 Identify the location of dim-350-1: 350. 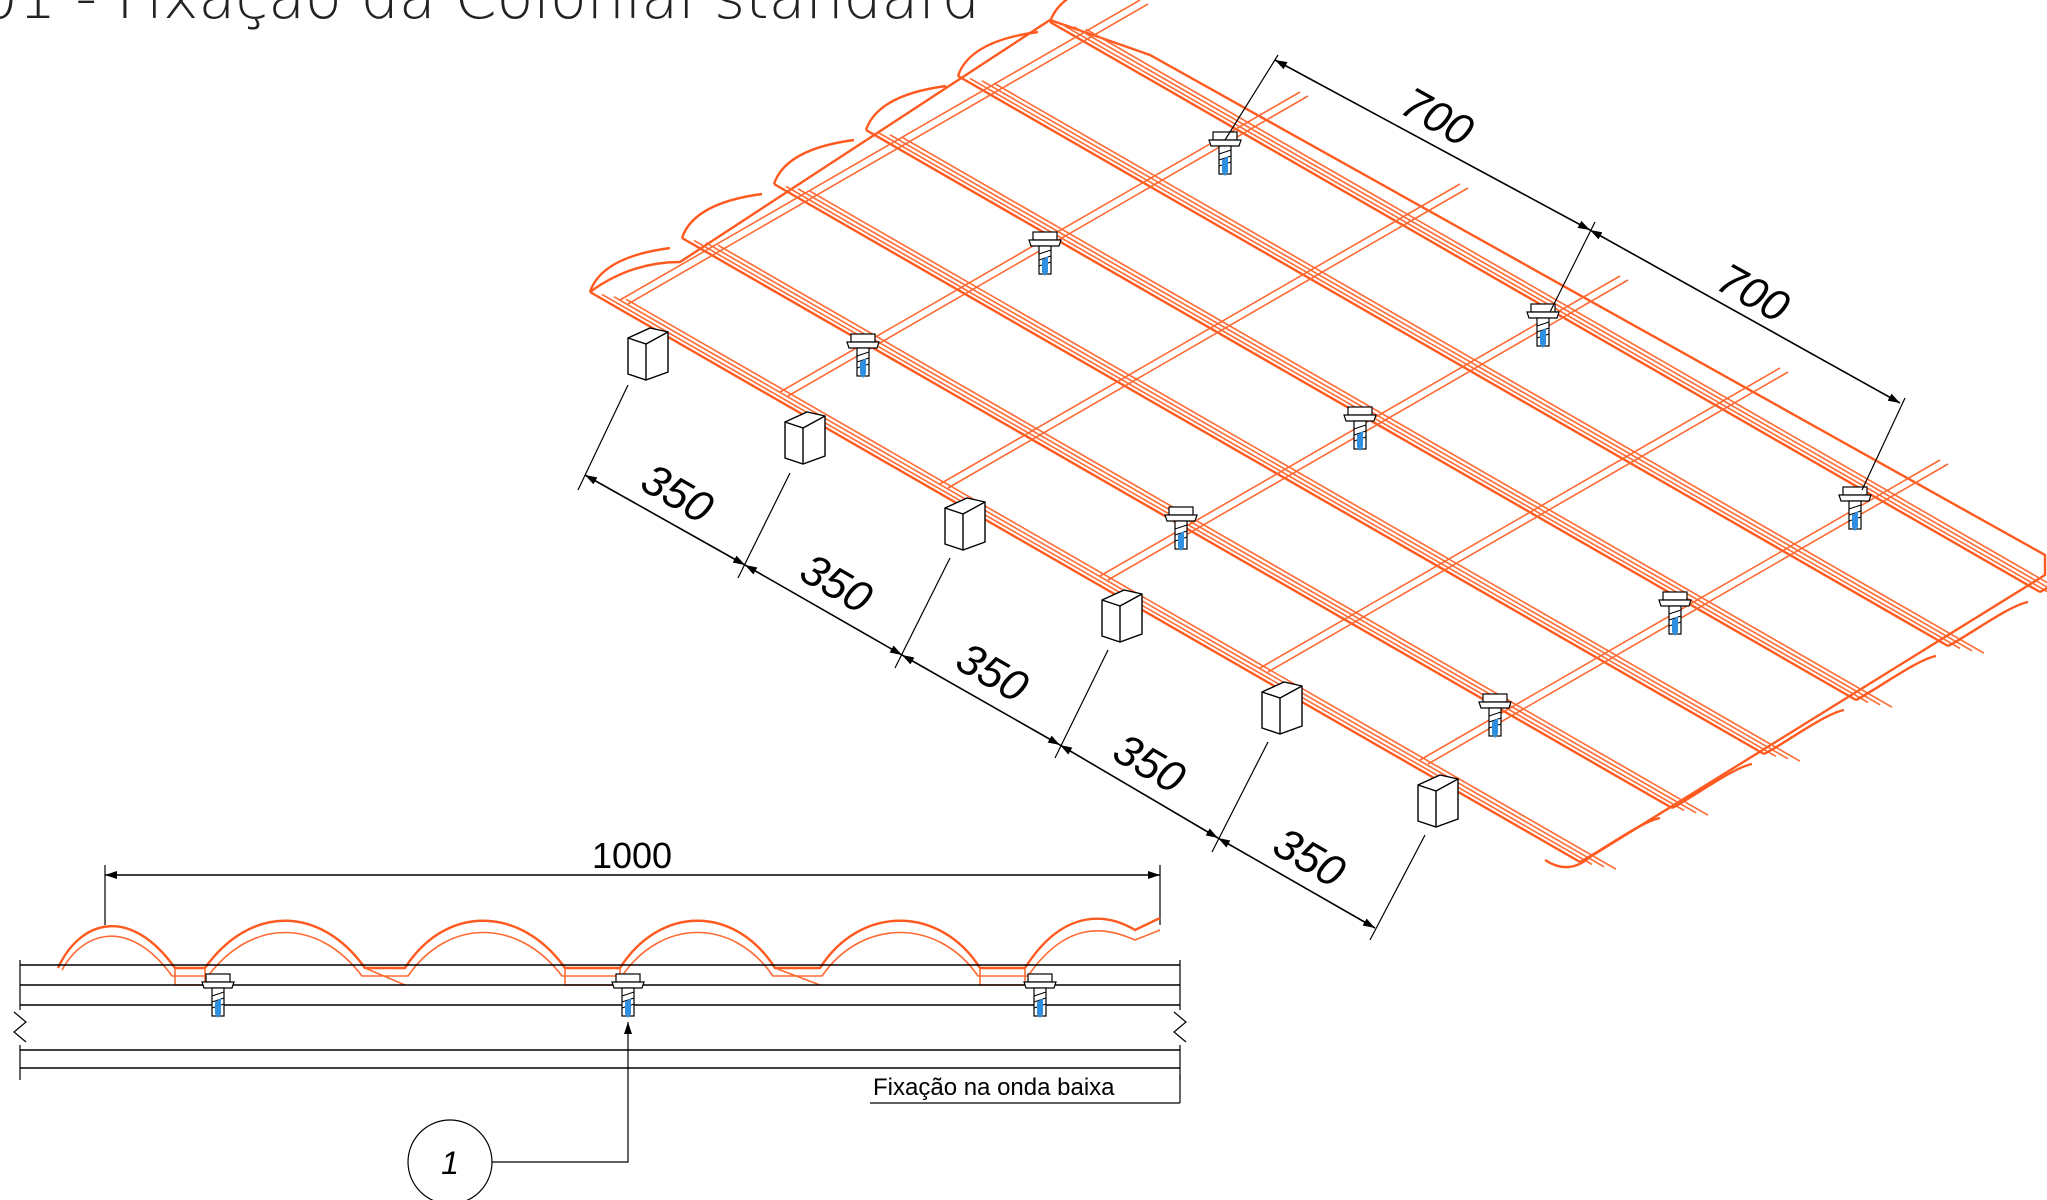
(677, 493).